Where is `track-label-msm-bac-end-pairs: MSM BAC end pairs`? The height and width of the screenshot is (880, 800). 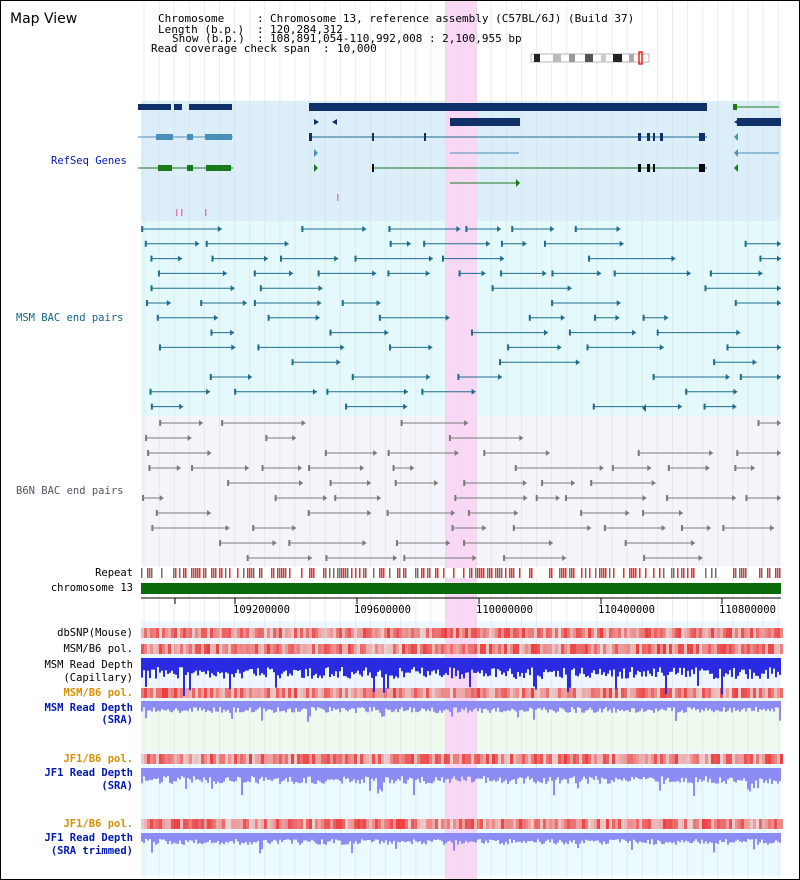
track-label-msm-bac-end-pairs: MSM BAC end pairs is located at coordinates (70, 318).